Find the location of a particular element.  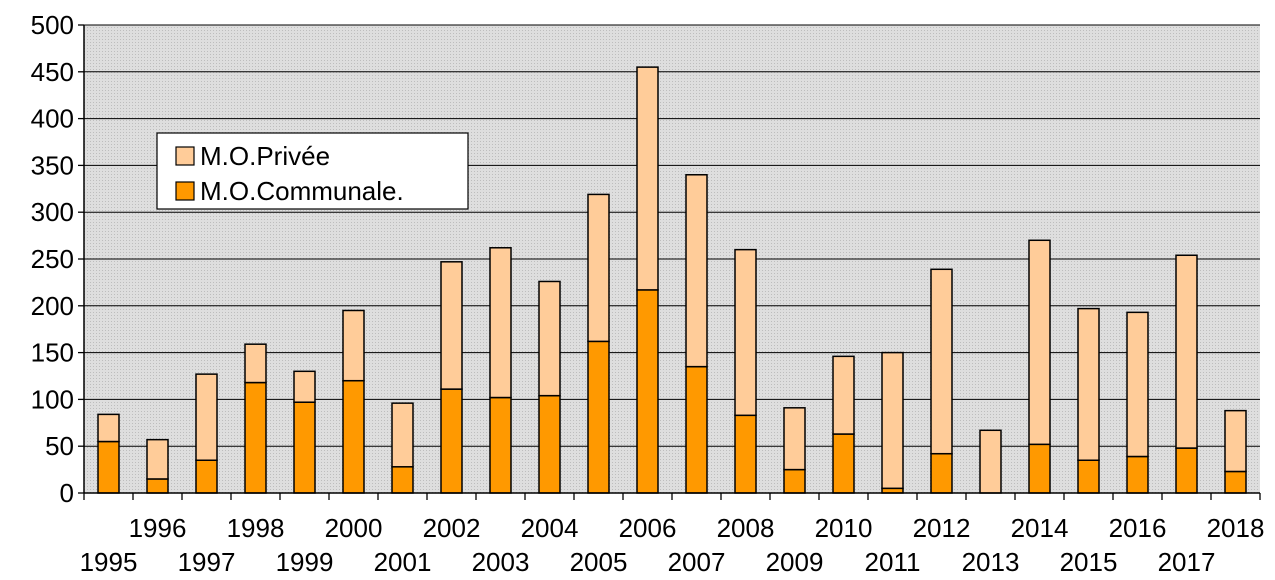

x-tick-label: 2007 is located at coordinates (697, 561).